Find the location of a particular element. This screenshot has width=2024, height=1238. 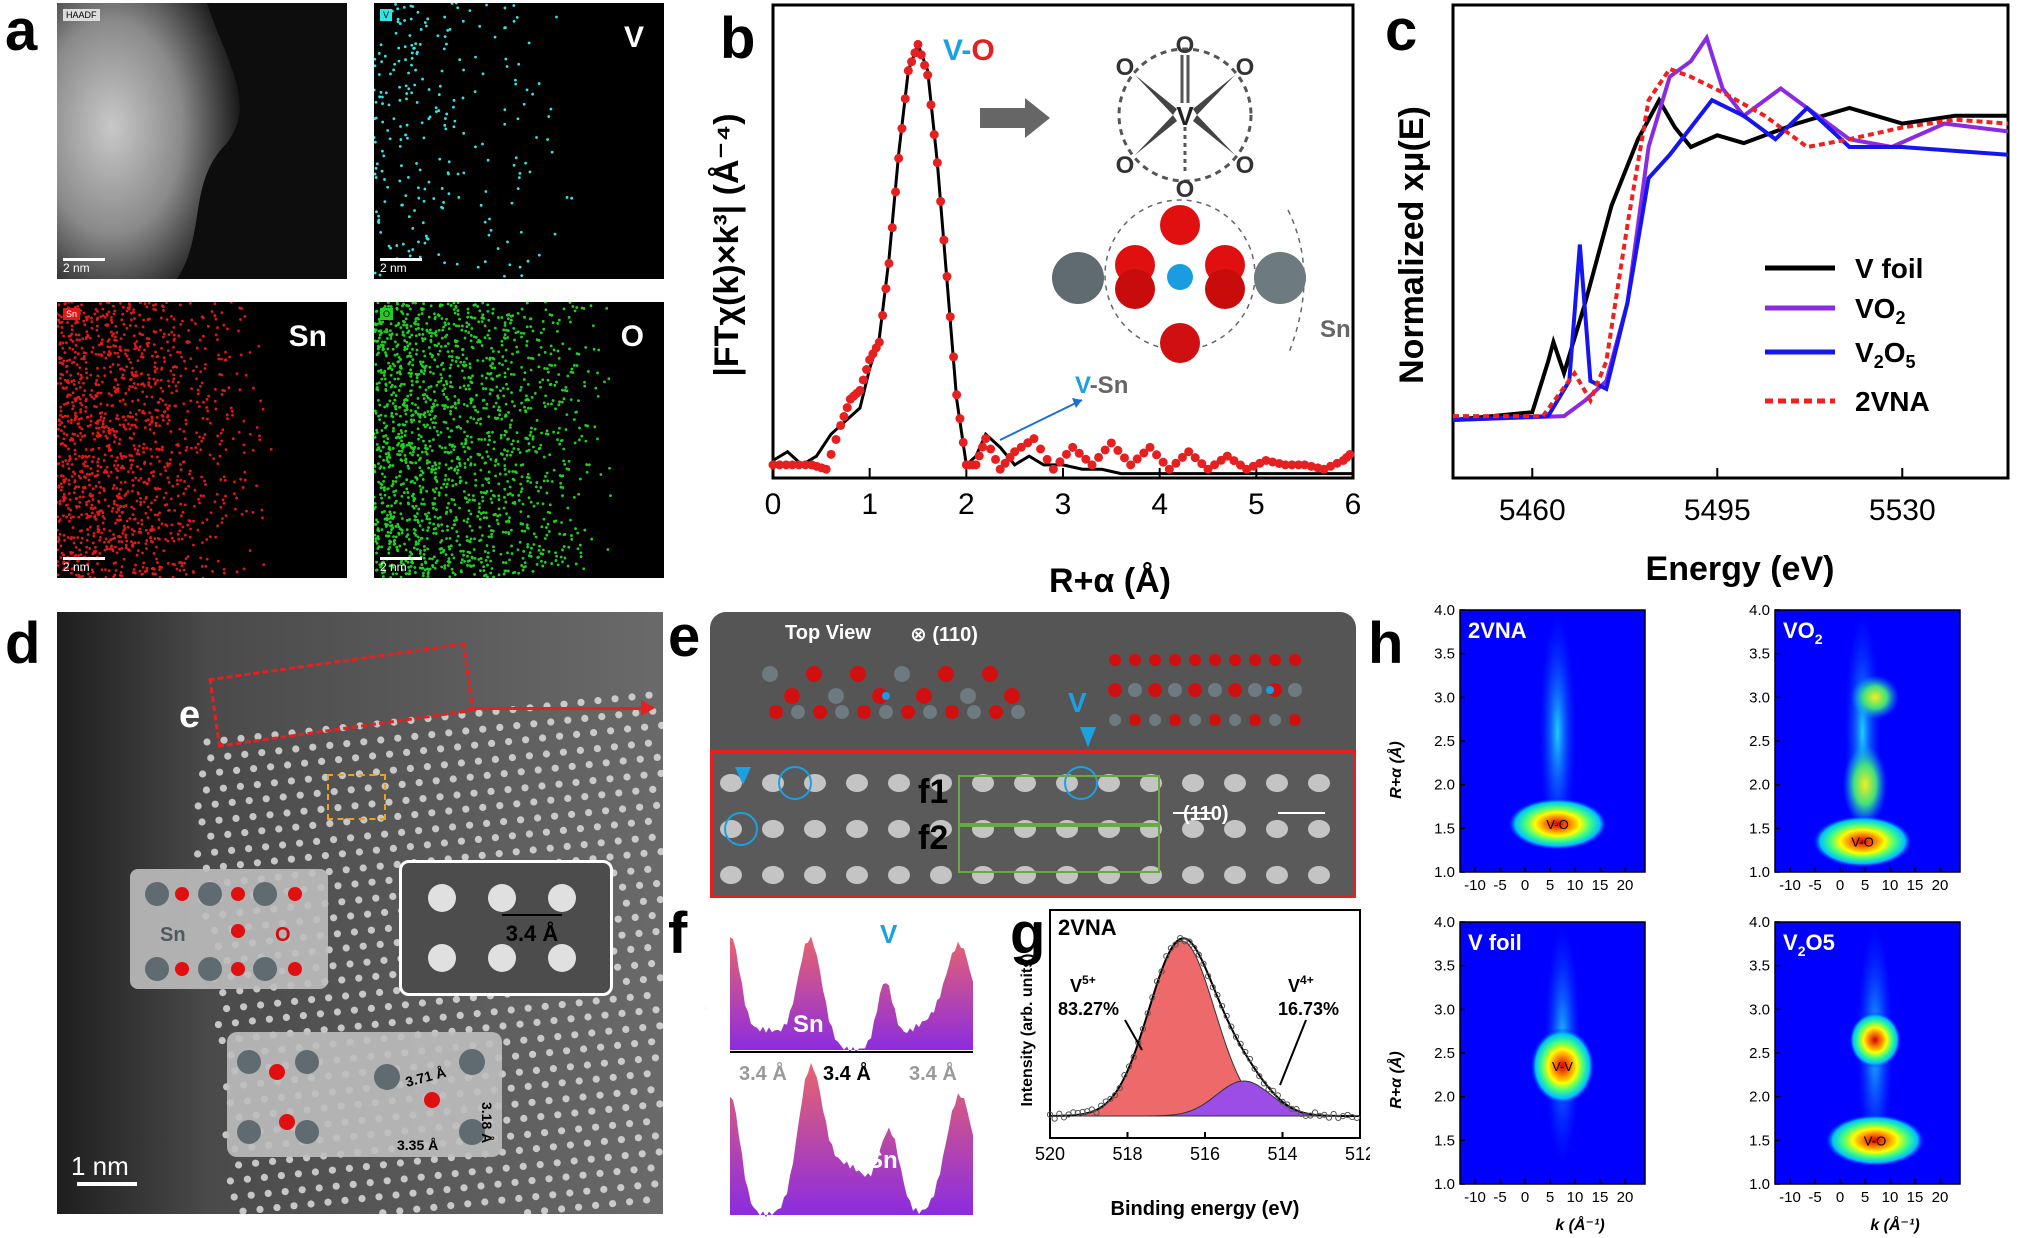

v4-pct: 16.73% is located at coordinates (1308, 1009).